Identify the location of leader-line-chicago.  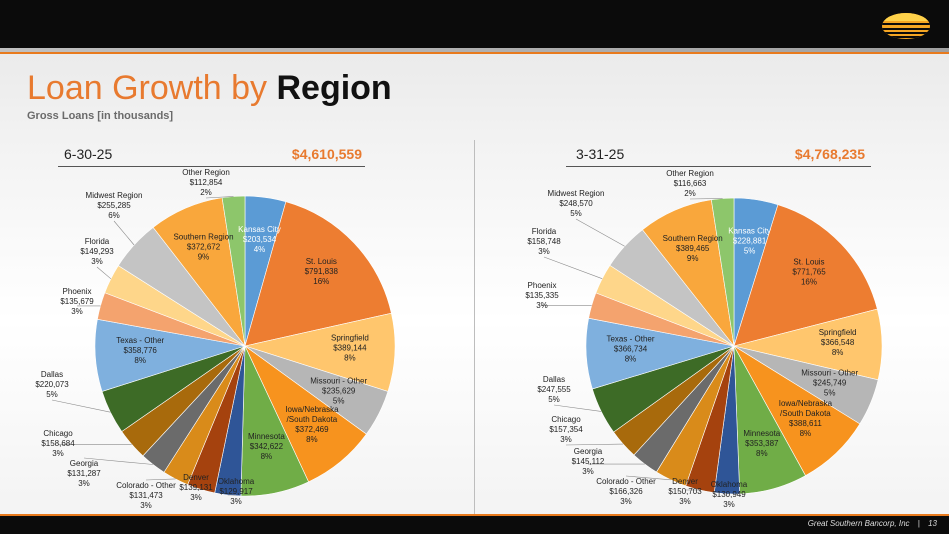
(594, 444).